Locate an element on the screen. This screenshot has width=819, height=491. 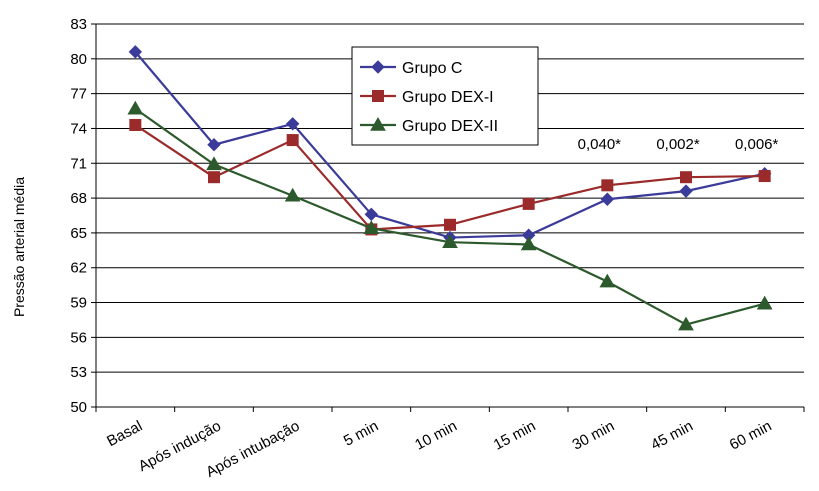
legend-entry: Grupo DEX-II is located at coordinates (450, 126).